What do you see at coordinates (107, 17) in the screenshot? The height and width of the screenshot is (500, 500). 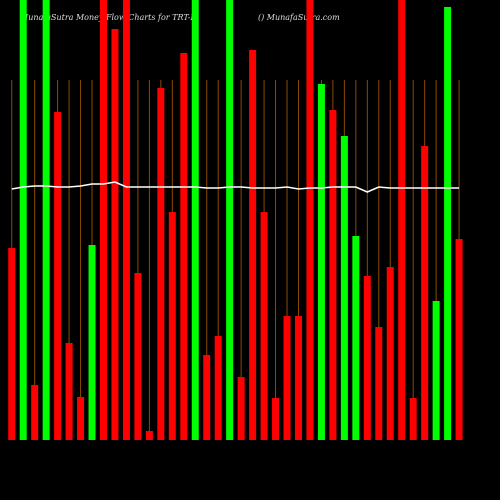 I see `chart-title: MunafaSutra Money Flow Charts for TRT-F` at bounding box center [107, 17].